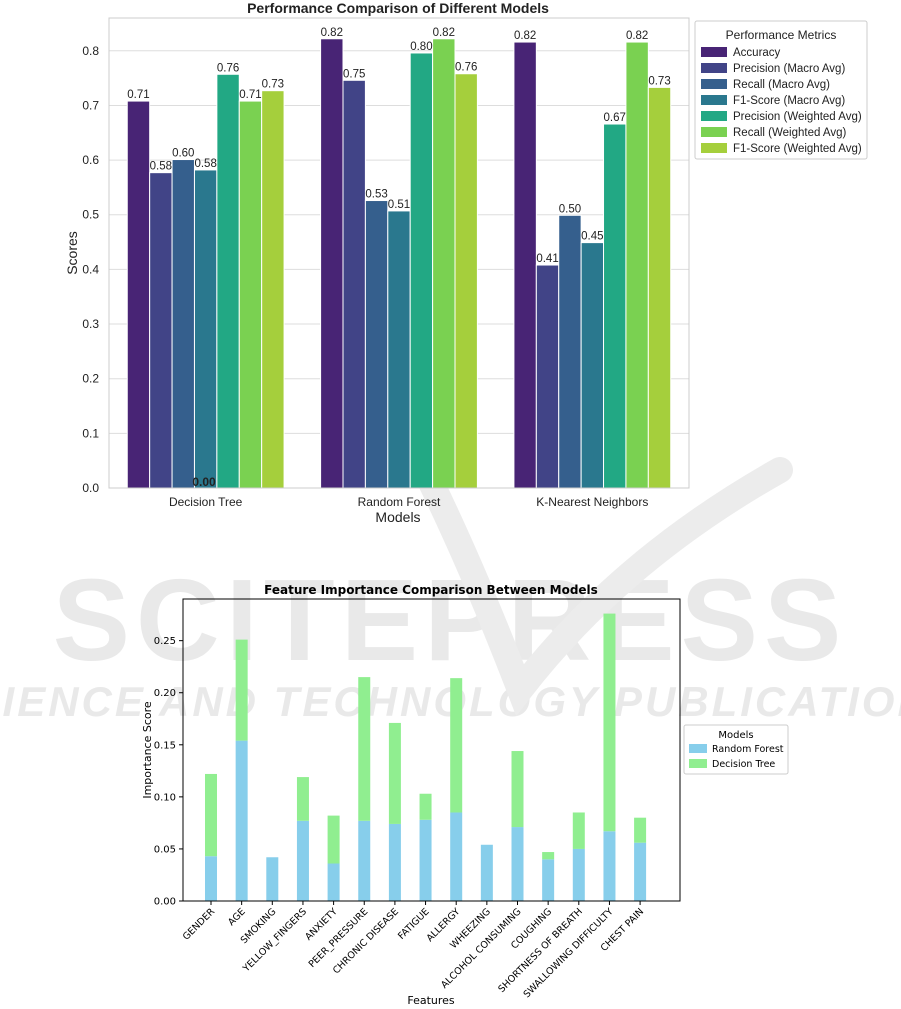  Describe the element at coordinates (250, 95) in the screenshot. I see `data-label: 0.71` at that location.